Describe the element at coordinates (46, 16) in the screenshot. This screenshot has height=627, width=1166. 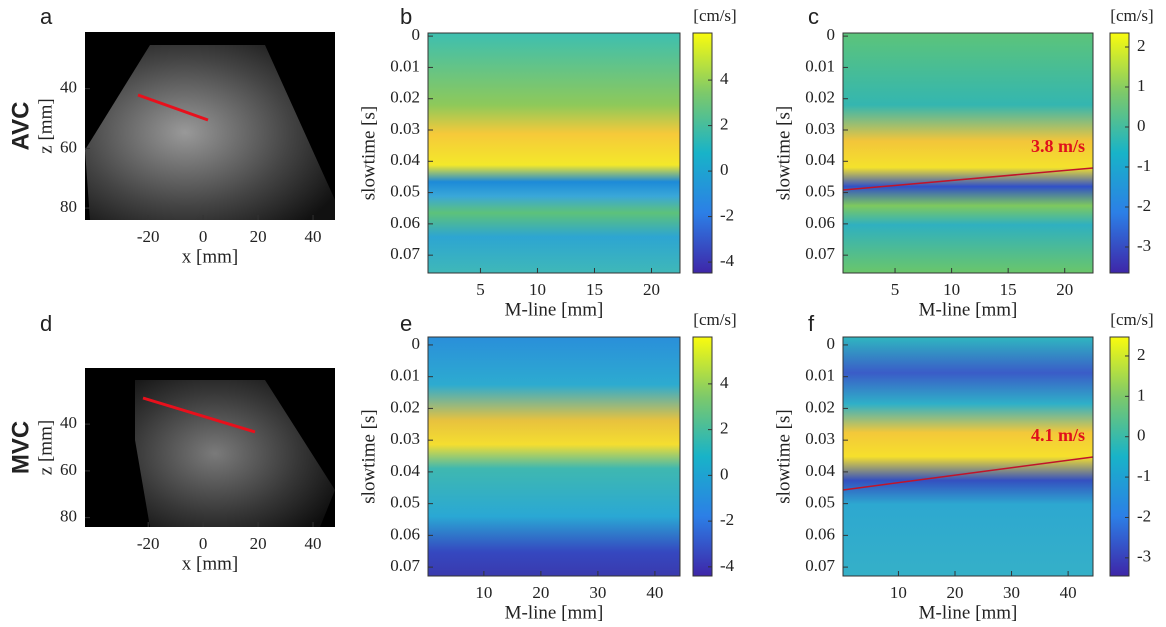
I see `panel-label: a` at that location.